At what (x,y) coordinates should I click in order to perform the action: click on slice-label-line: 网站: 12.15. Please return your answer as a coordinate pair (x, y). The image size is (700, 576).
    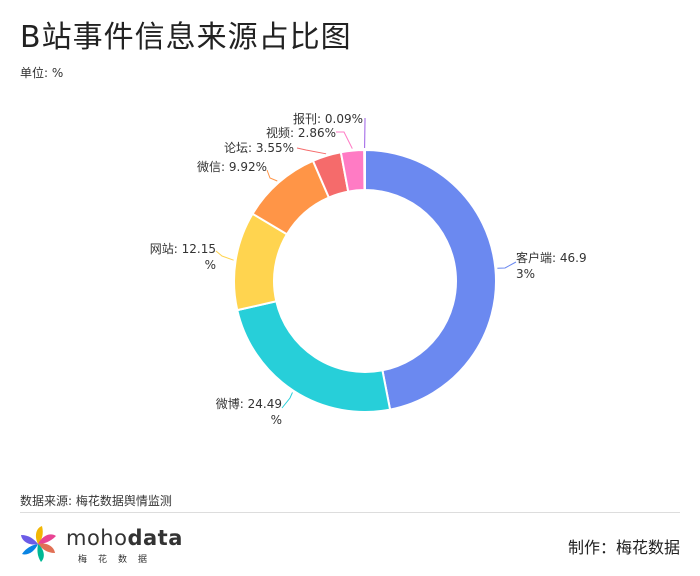
    Looking at the image, I should click on (183, 249).